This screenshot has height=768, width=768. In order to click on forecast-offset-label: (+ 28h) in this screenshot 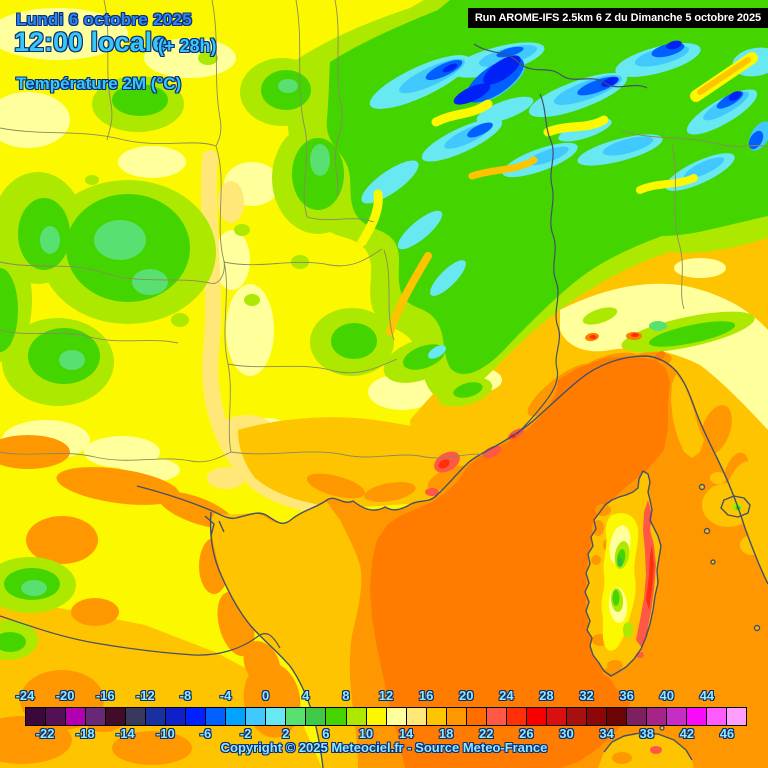, I will do `click(187, 46)`.